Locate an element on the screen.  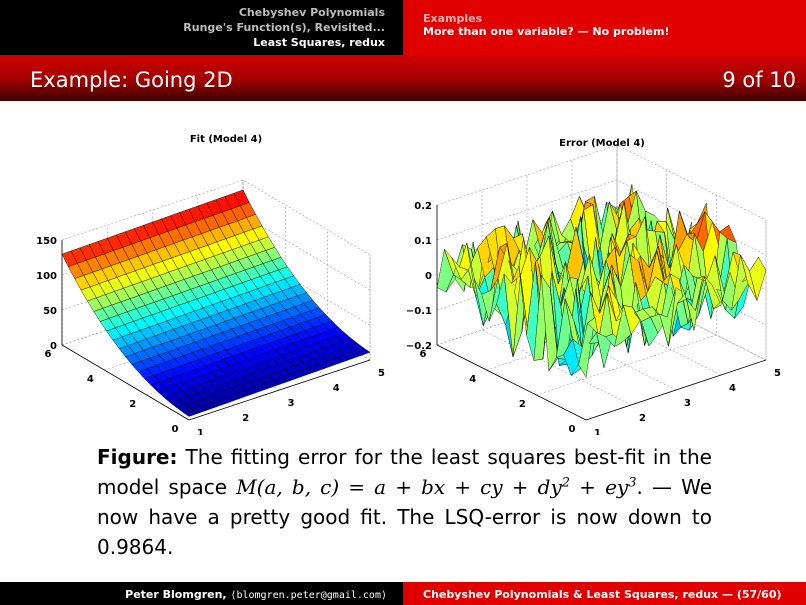
nav-item-least-squares: Least Squares, redux is located at coordinates (319, 42).